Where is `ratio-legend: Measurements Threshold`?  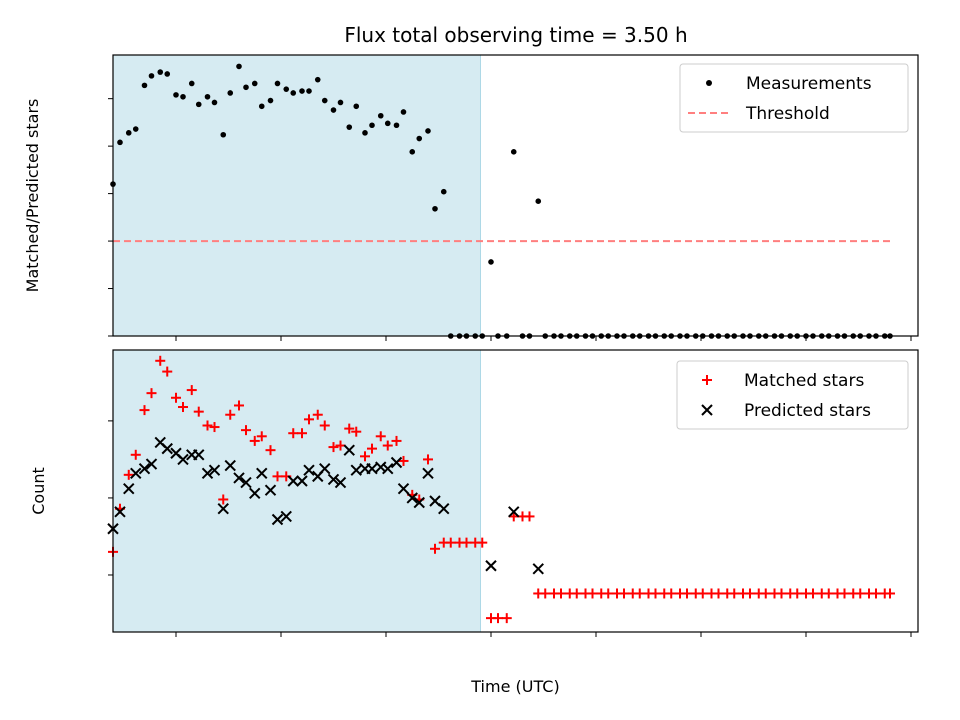 ratio-legend: Measurements Threshold is located at coordinates (794, 98).